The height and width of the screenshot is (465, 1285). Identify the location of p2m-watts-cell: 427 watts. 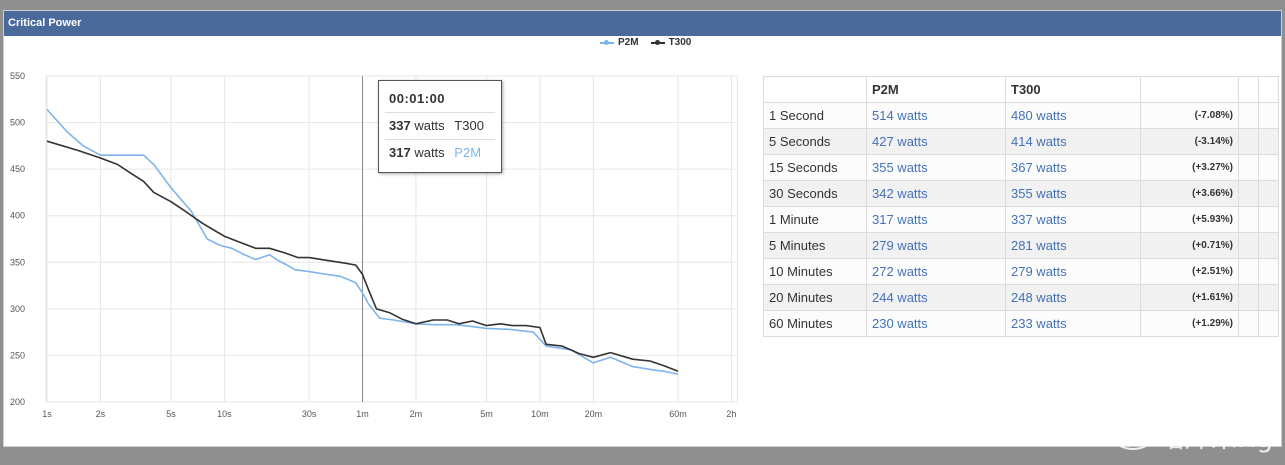
(936, 141).